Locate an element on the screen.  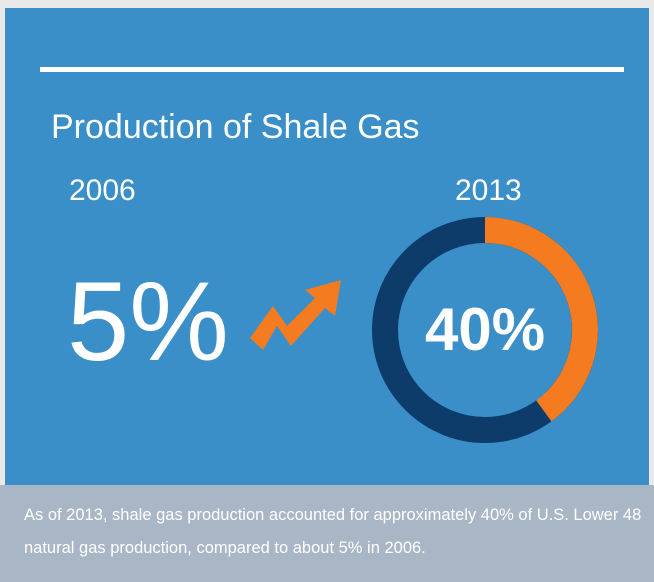
divider is located at coordinates (332, 69).